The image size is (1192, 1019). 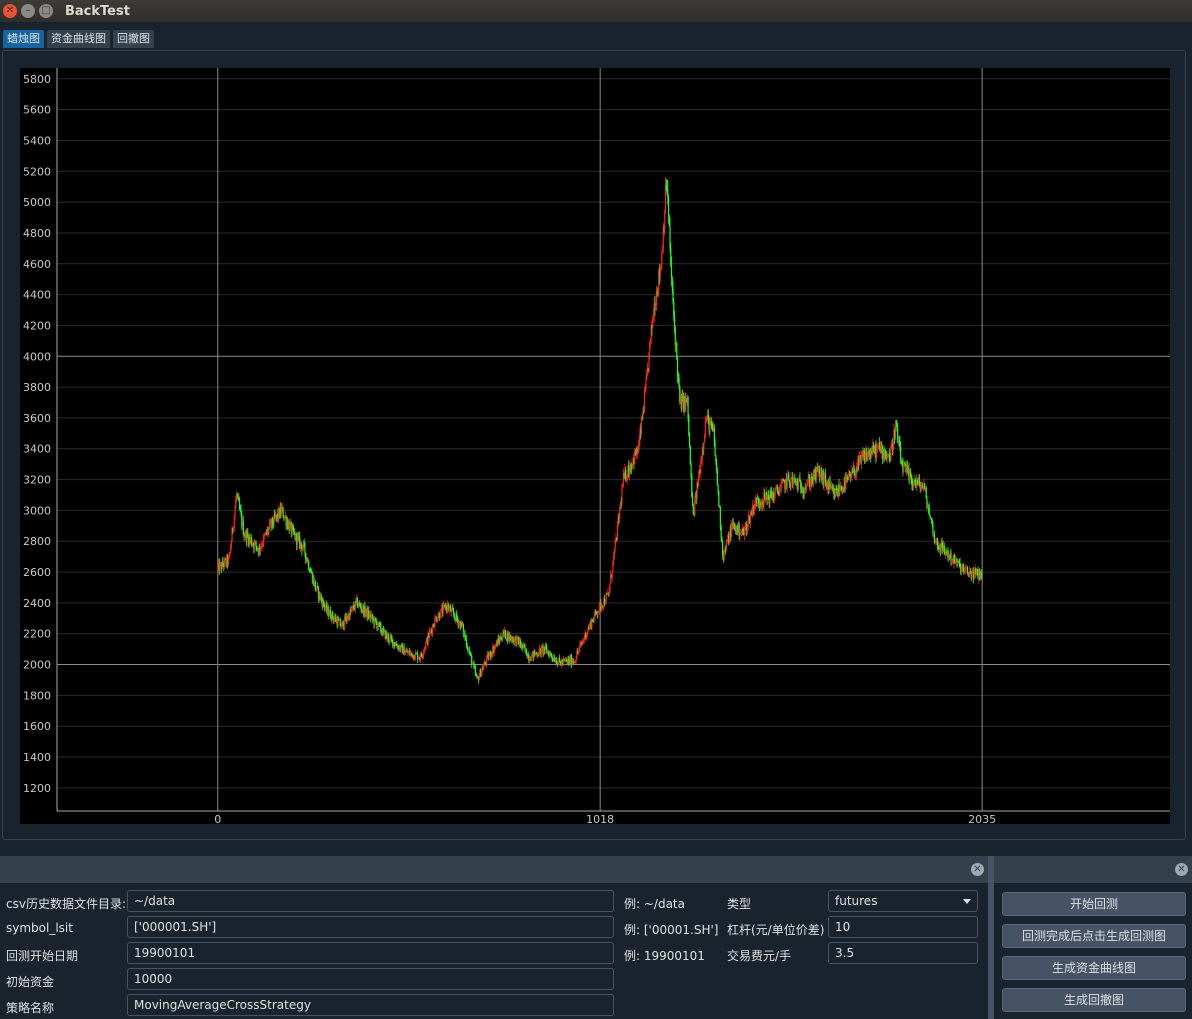 What do you see at coordinates (1094, 904) in the screenshot?
I see `start-backtest-button: 开始回测` at bounding box center [1094, 904].